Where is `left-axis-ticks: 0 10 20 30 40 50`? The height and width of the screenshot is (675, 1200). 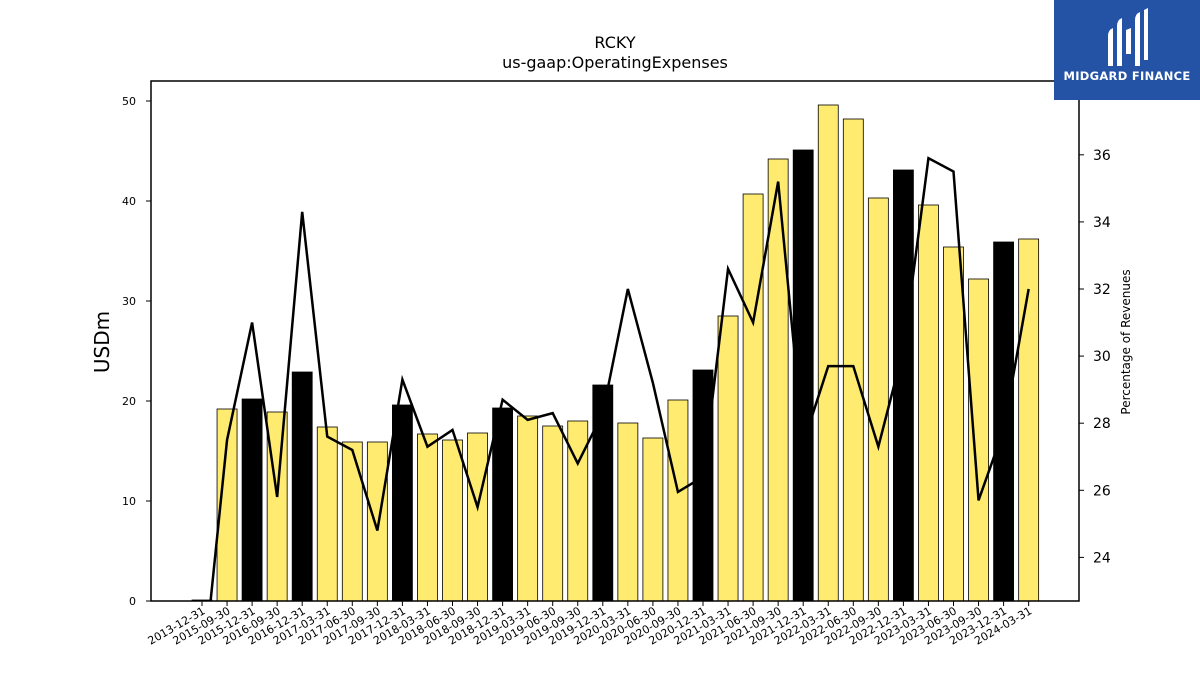
left-axis-ticks: 0 10 20 30 40 50 is located at coordinates (136, 351).